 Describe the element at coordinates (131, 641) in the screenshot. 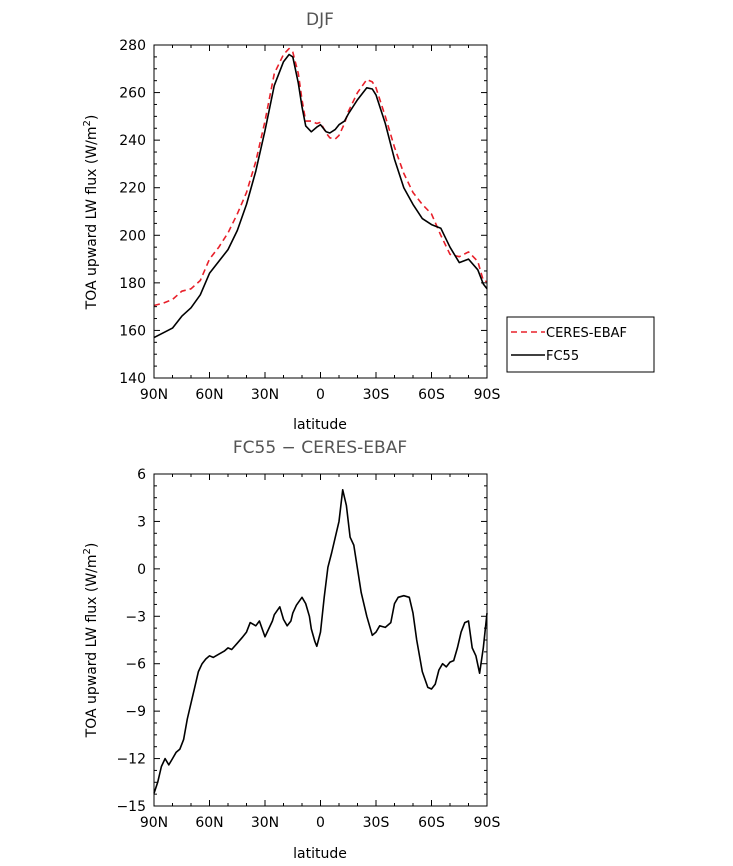

I see `bottom-y-tick-labels: −15 −12 −9 −6 −3 0 3 6` at that location.